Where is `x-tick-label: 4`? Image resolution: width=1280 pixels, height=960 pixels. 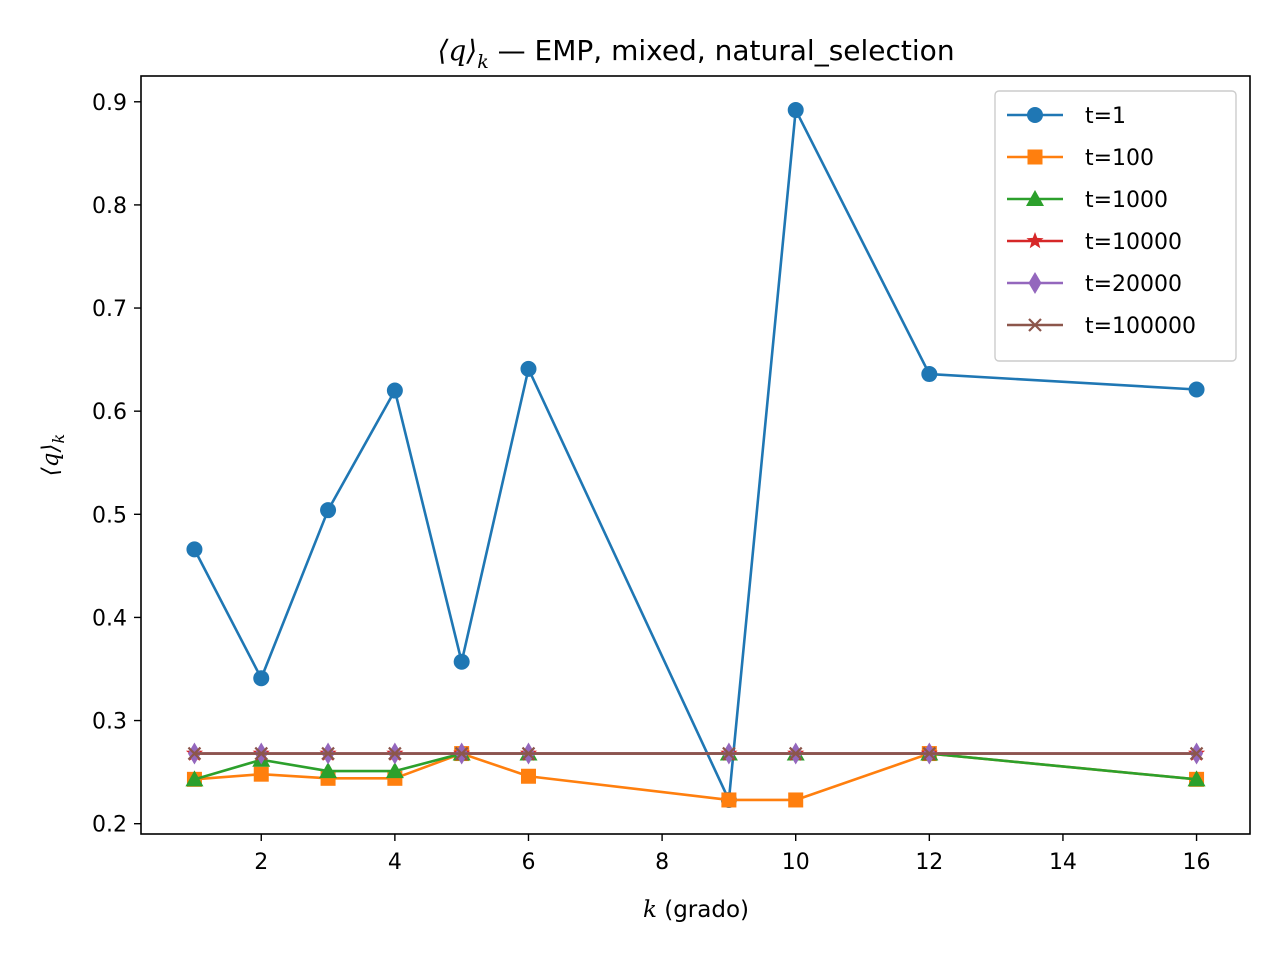
x-tick-label: 4 is located at coordinates (395, 862).